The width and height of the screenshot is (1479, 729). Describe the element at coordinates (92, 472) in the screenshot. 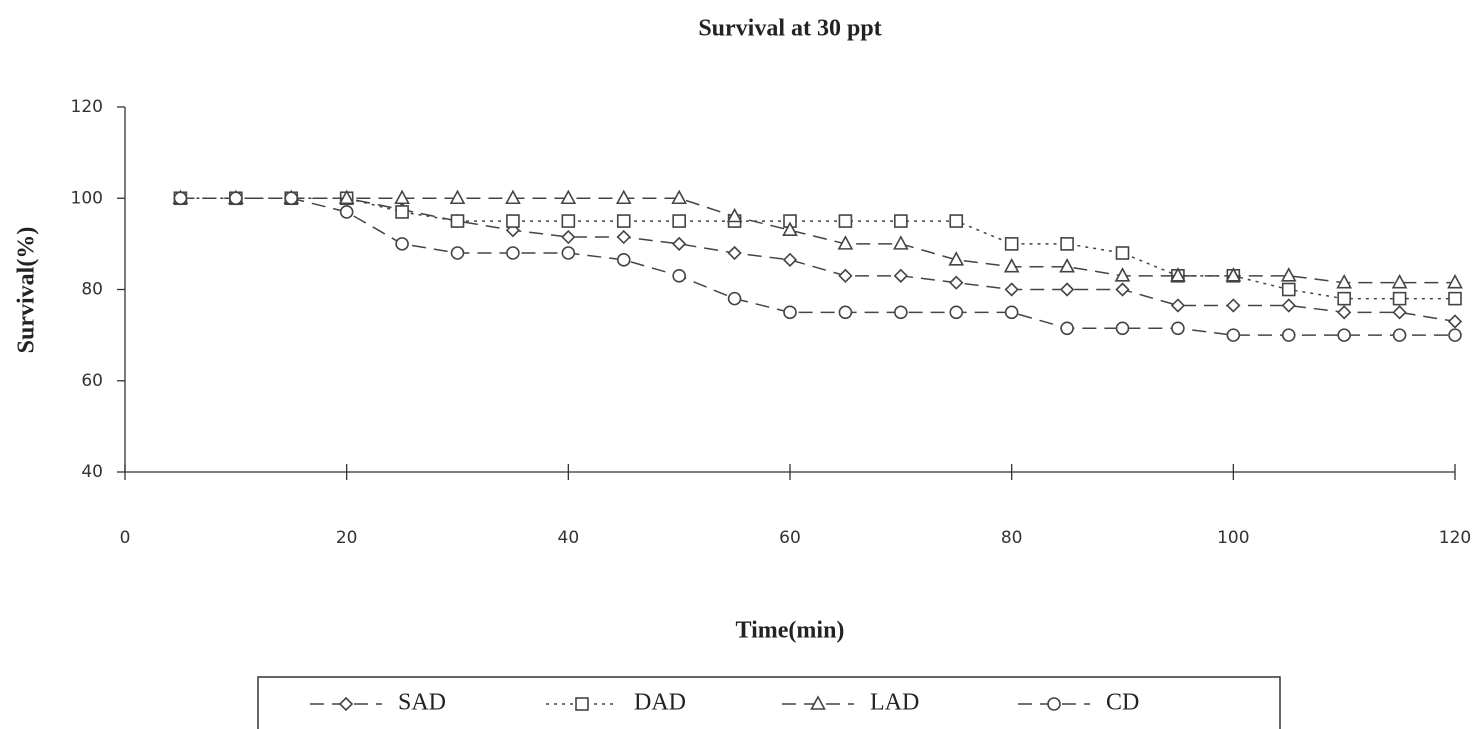

I see `y-tick-label: 40` at that location.